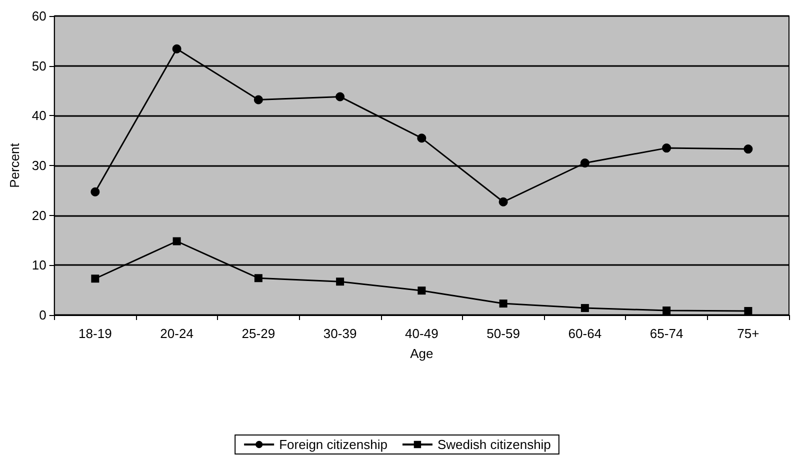 This screenshot has height=460, width=794. What do you see at coordinates (340, 333) in the screenshot?
I see `x-tick-label: 30-39` at bounding box center [340, 333].